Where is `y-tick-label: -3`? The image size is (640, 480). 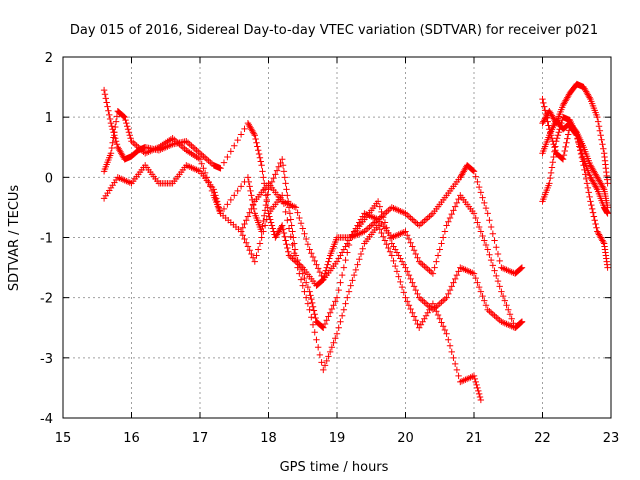 y-tick-label: -3 is located at coordinates (46, 359).